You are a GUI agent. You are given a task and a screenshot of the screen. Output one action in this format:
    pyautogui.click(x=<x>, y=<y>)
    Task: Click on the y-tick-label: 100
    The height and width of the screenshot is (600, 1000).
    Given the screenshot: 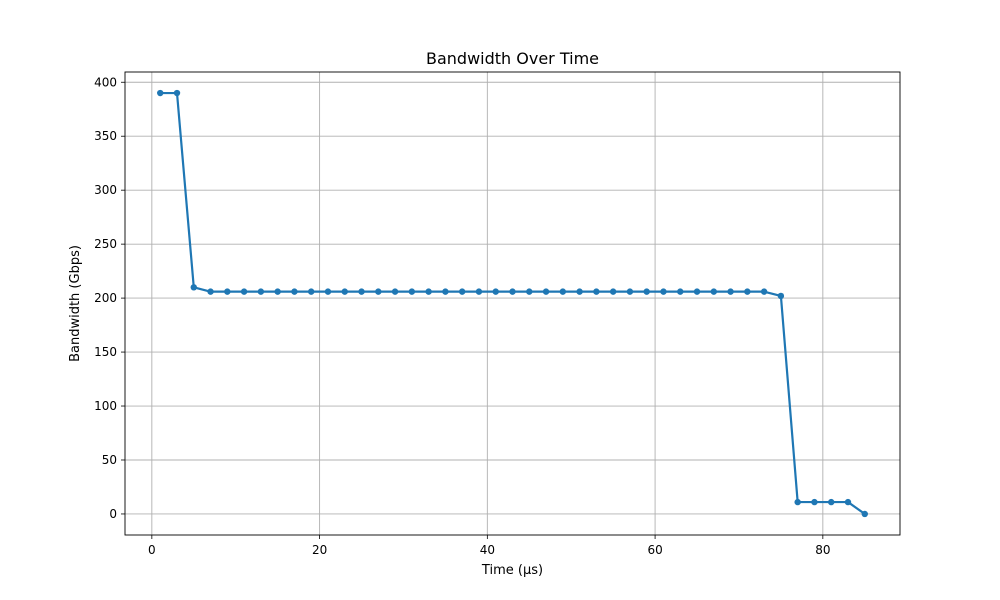 What is the action you would take?
    pyautogui.click(x=105, y=406)
    